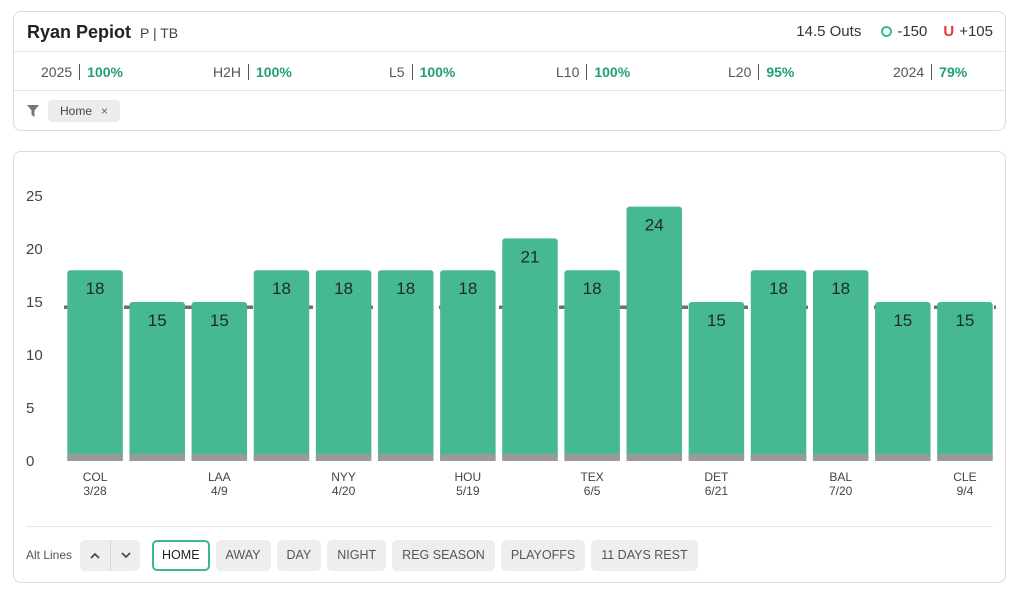 Image resolution: width=1024 pixels, height=598 pixels. Describe the element at coordinates (509, 111) in the screenshot. I see `active-filters: Home ×` at that location.